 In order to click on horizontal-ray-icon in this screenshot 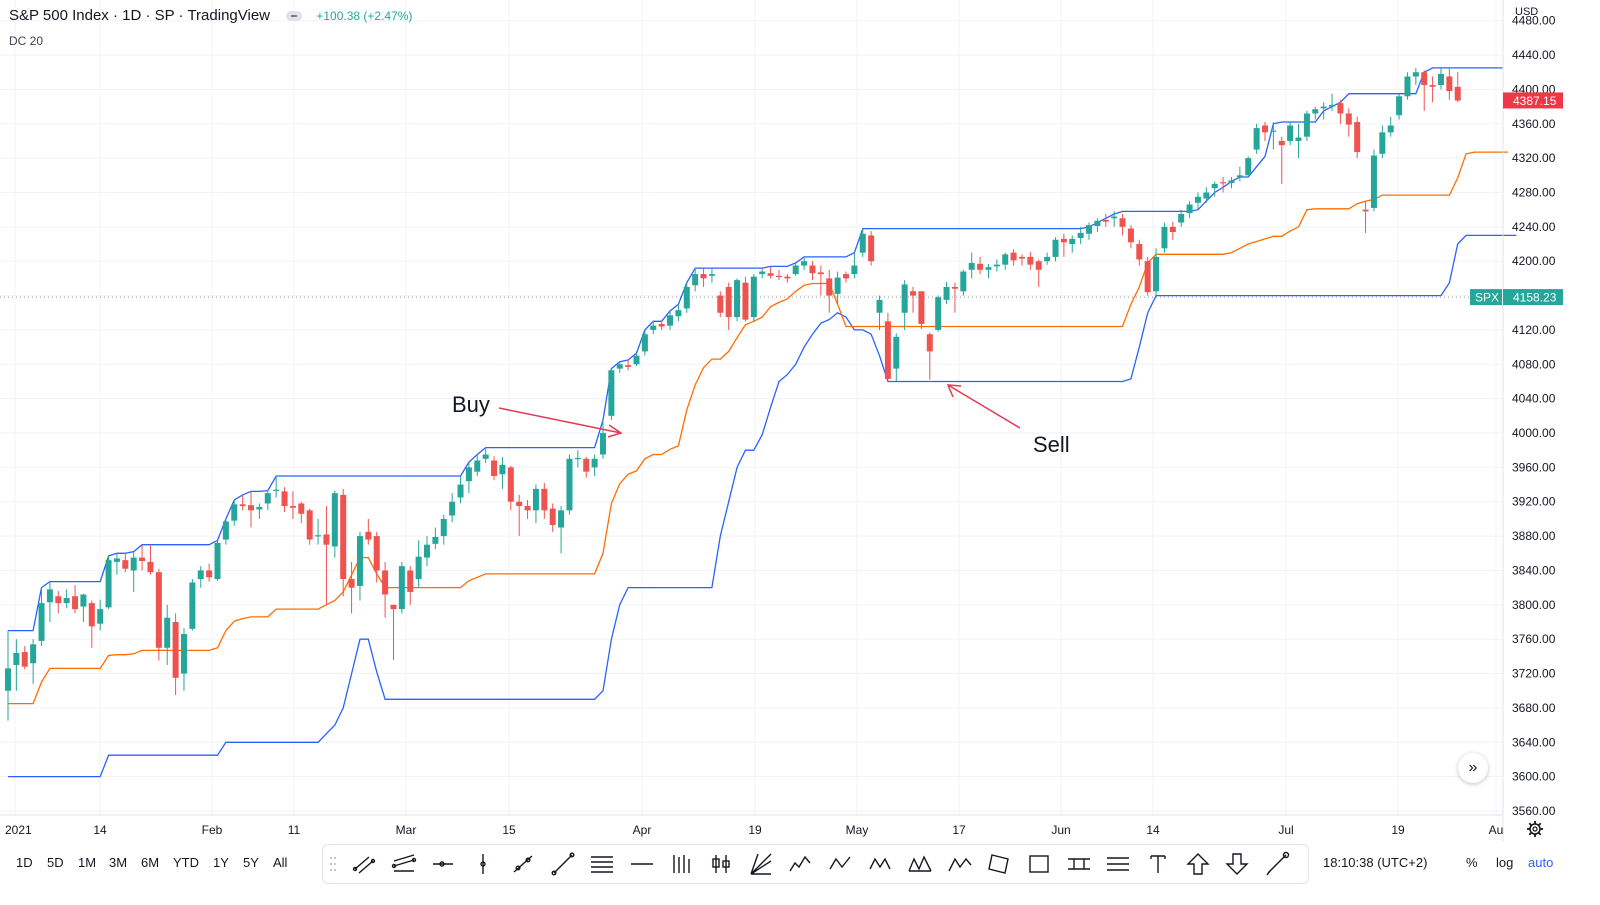, I will do `click(443, 864)`.